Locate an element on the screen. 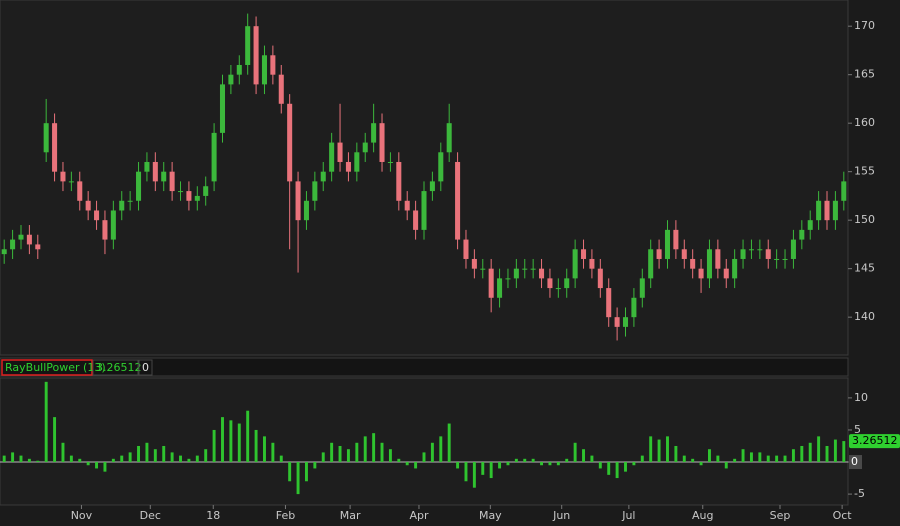 The height and width of the screenshot is (526, 900). x-tick-label: Jul is located at coordinates (628, 515).